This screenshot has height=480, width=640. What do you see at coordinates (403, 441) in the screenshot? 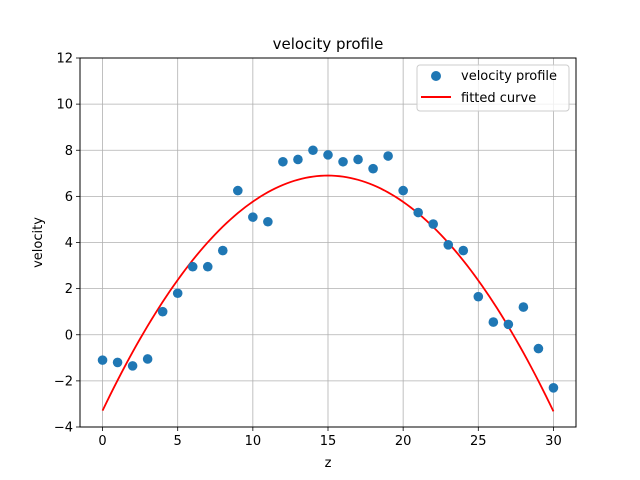
I see `x-tick-label: 20` at bounding box center [403, 441].